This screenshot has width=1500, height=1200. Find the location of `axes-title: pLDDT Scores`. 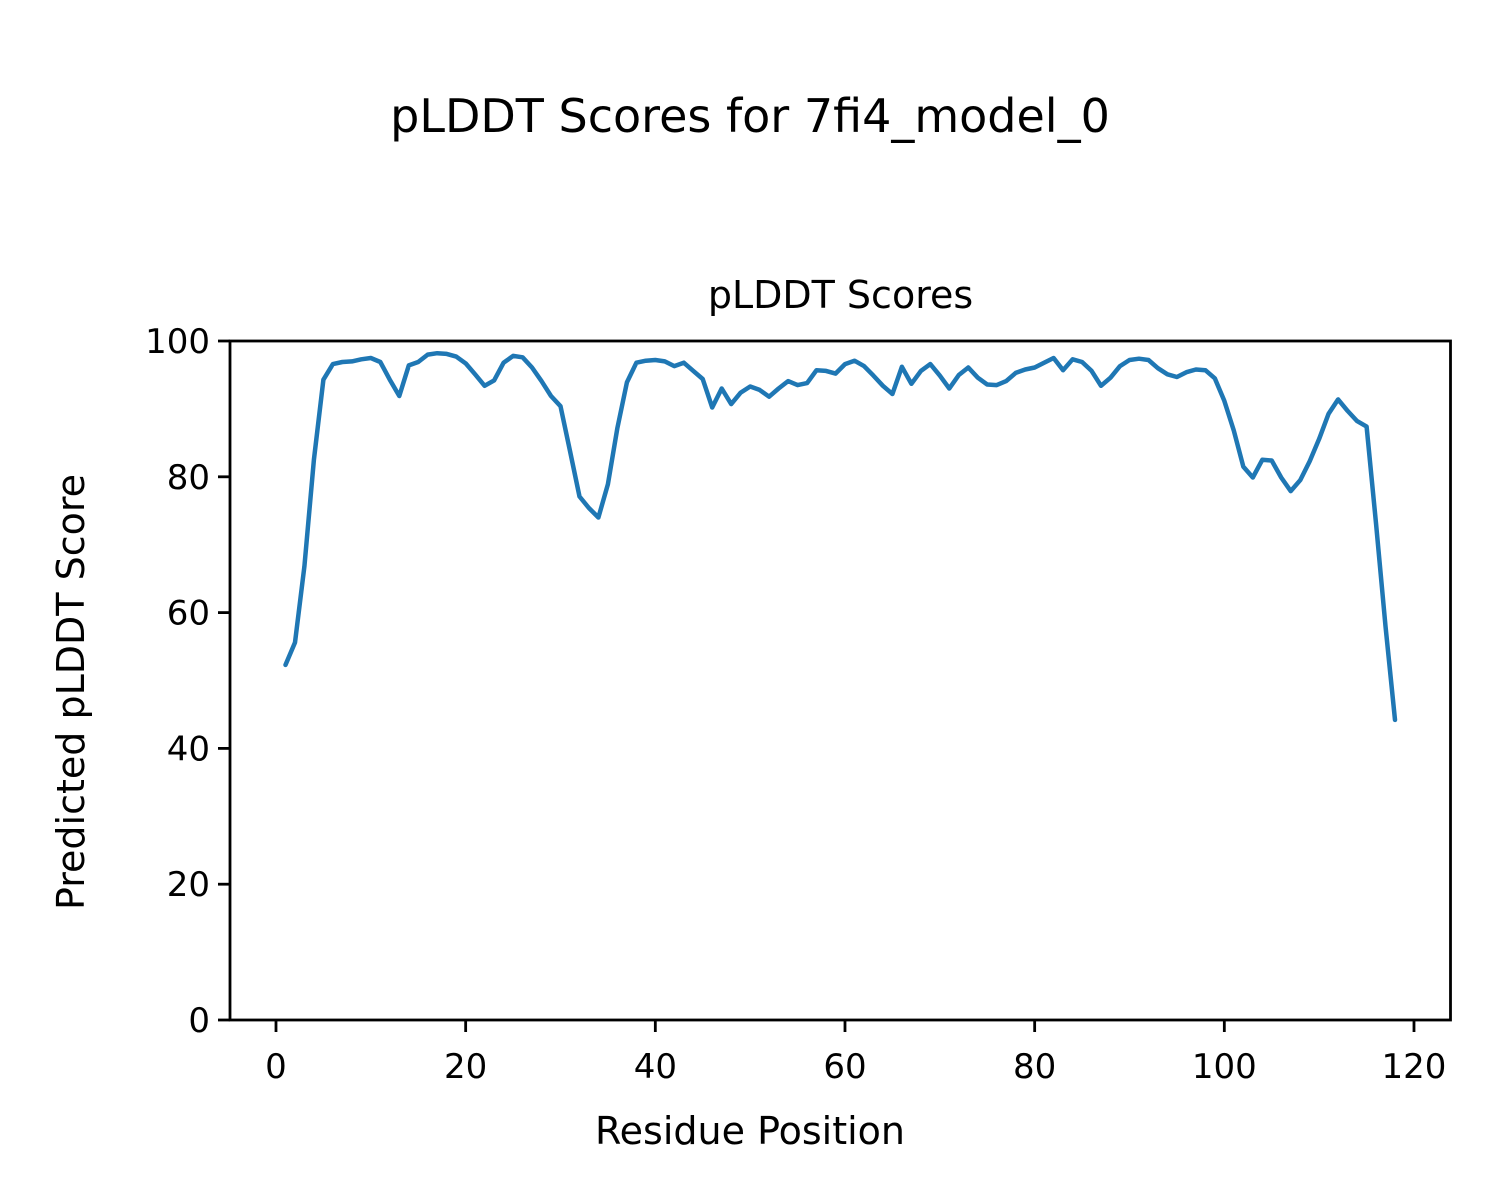

axes-title: pLDDT Scores is located at coordinates (840, 295).